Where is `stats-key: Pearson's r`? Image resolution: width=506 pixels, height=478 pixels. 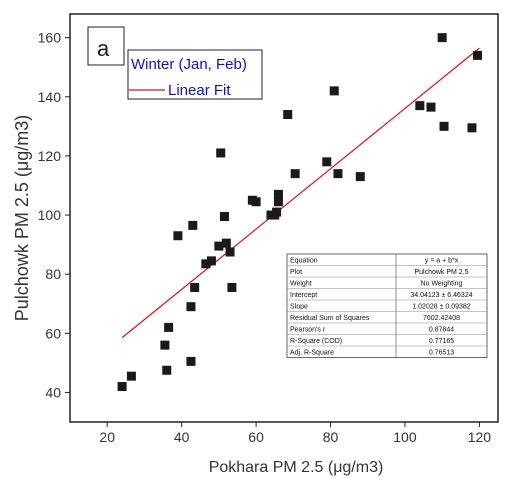
stats-key: Pearson's r is located at coordinates (308, 330).